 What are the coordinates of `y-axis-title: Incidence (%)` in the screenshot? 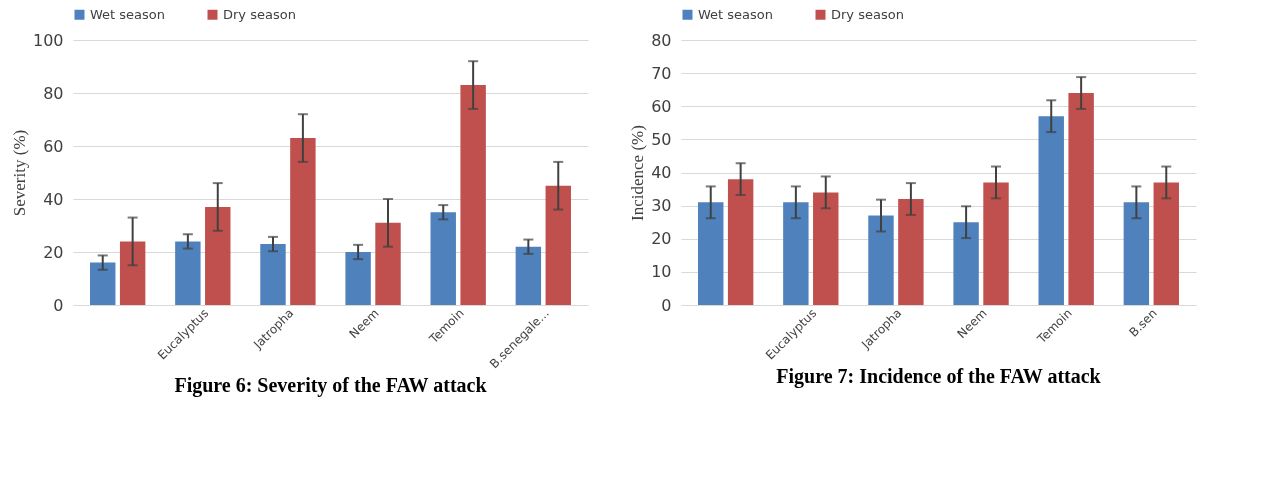 It's located at (638, 173).